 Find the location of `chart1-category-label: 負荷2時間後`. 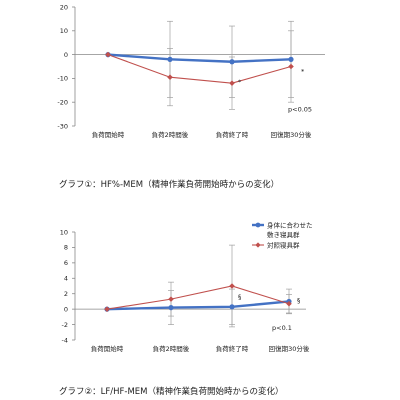

chart1-category-label: 負荷2時間後 is located at coordinates (170, 134).